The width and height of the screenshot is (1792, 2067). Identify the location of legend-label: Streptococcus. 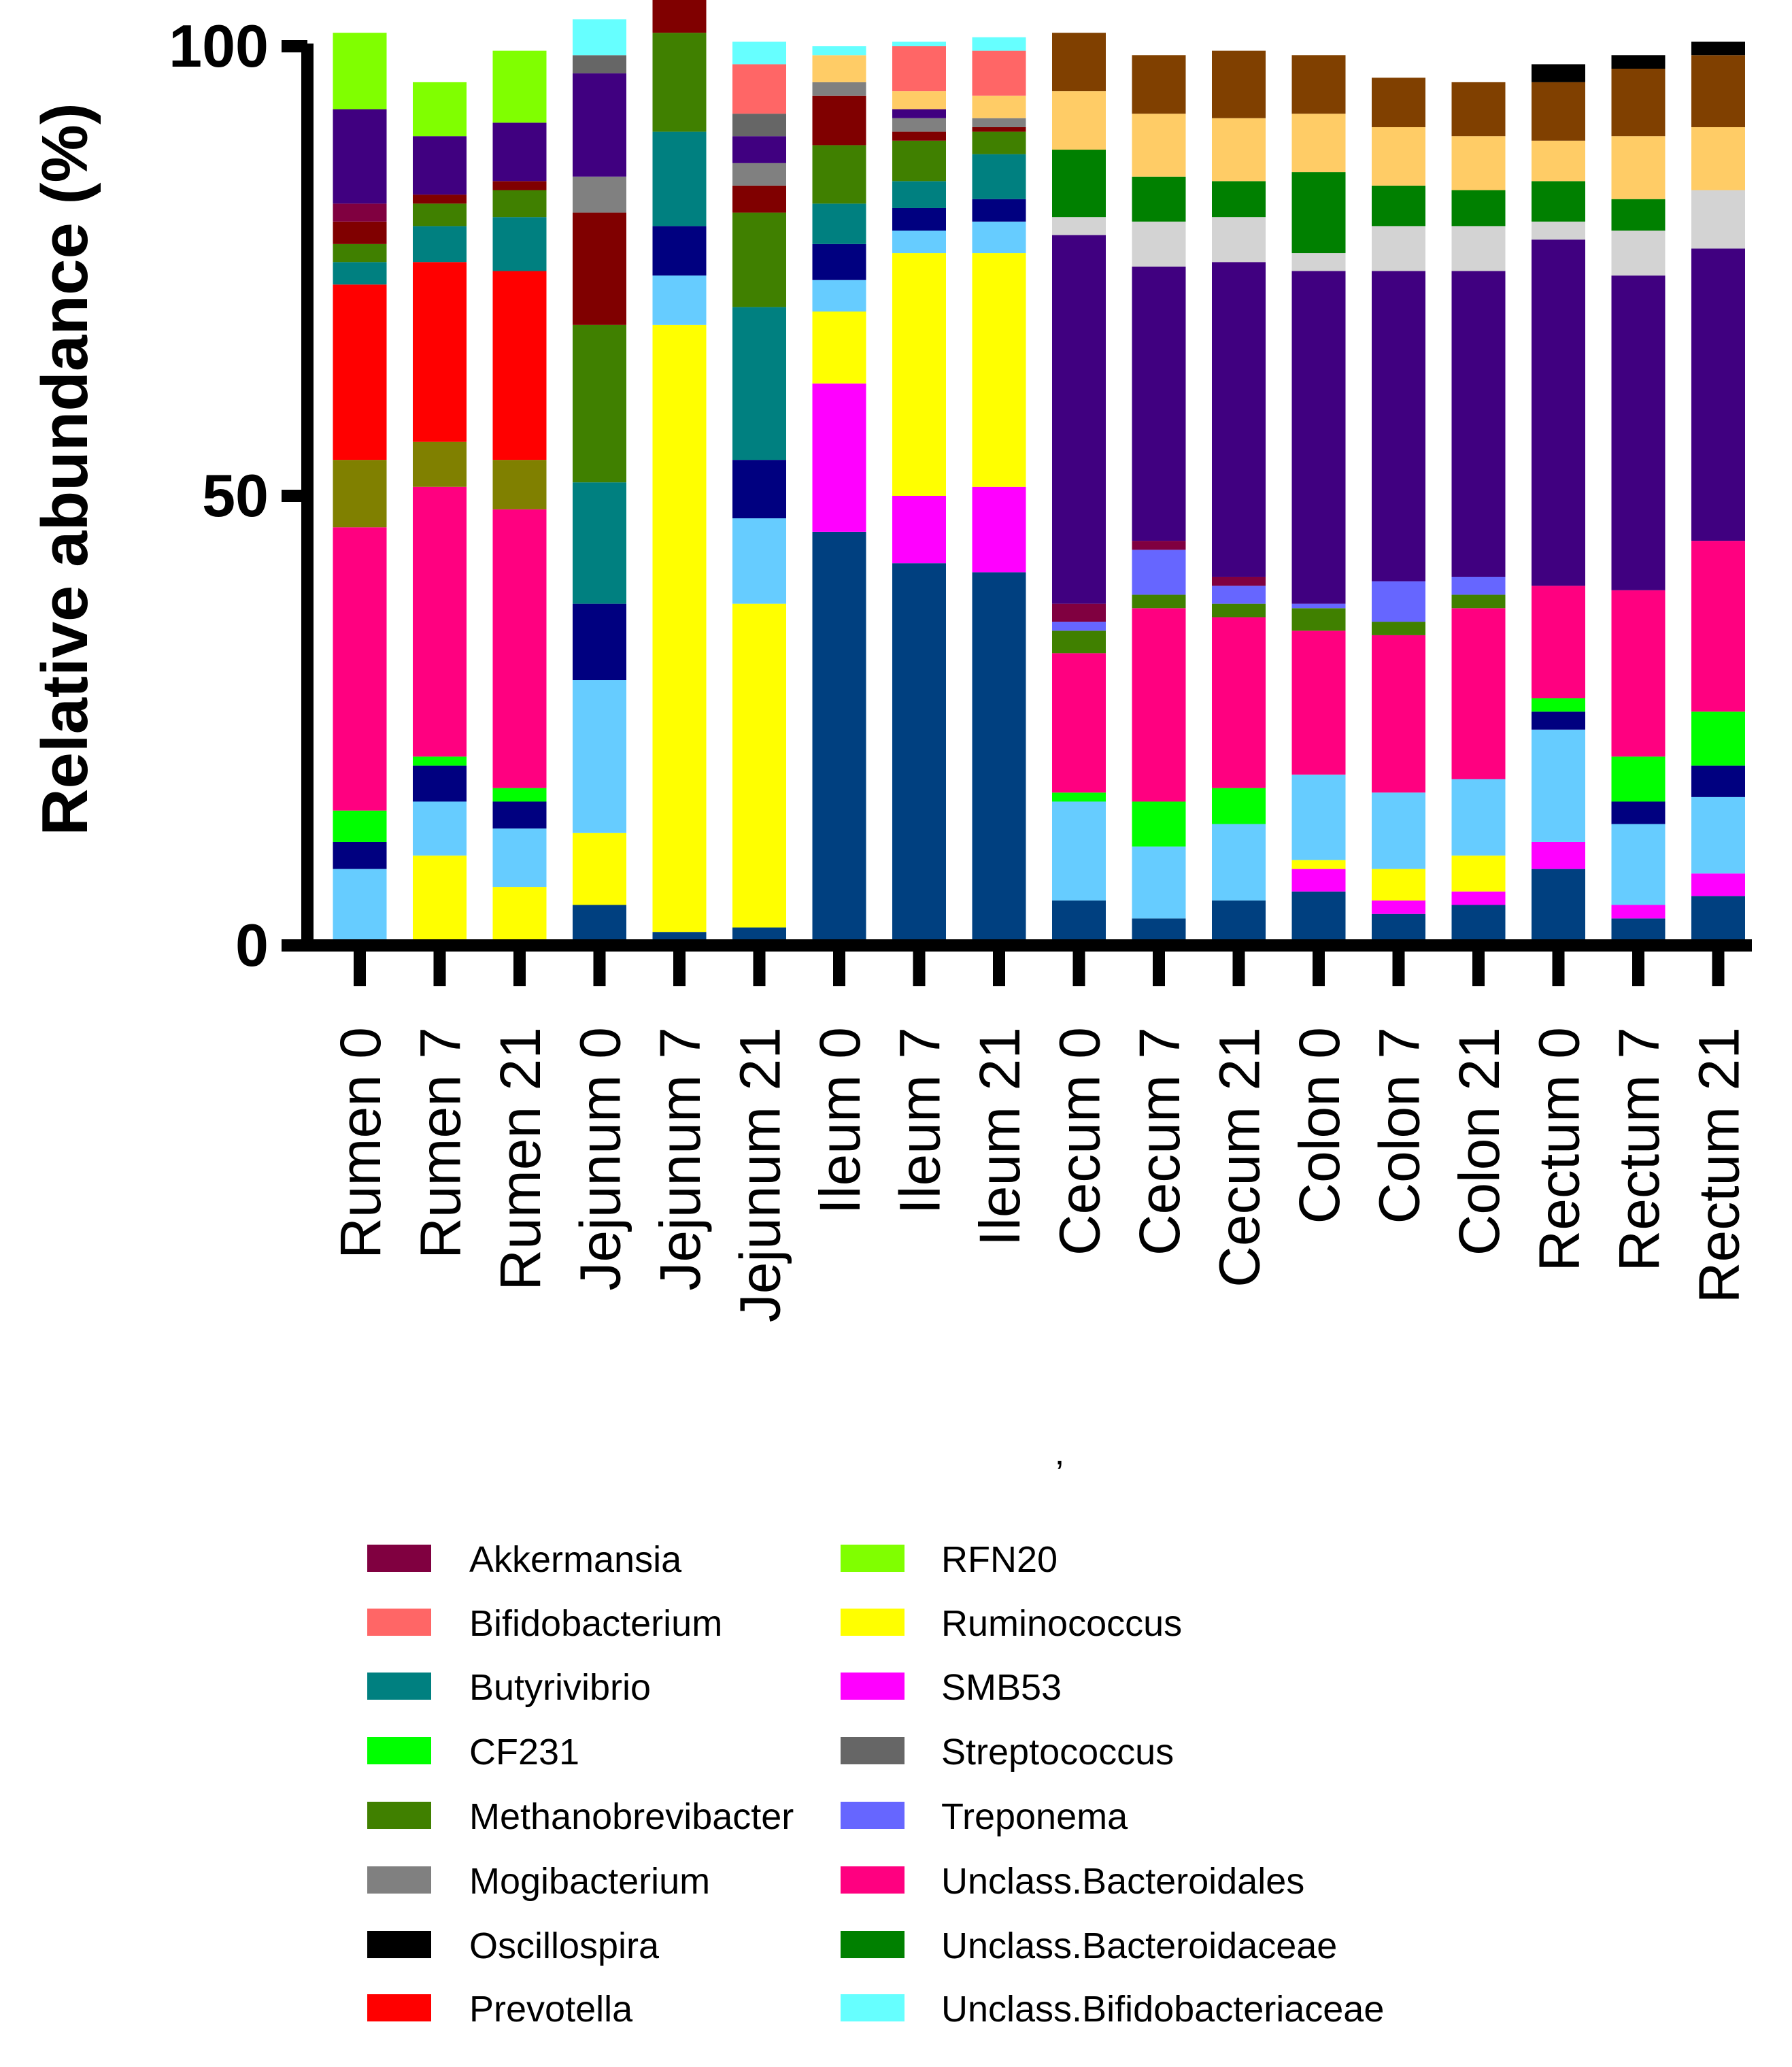
(1057, 1752).